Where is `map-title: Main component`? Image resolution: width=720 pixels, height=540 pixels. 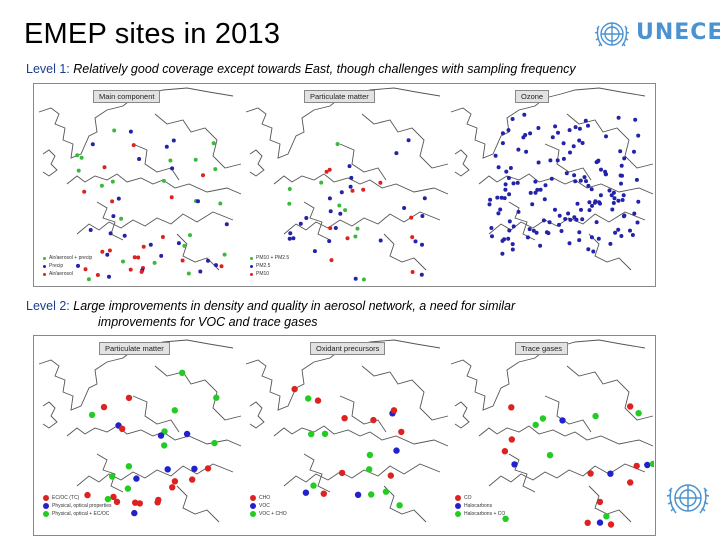 map-title: Main component is located at coordinates (127, 96).